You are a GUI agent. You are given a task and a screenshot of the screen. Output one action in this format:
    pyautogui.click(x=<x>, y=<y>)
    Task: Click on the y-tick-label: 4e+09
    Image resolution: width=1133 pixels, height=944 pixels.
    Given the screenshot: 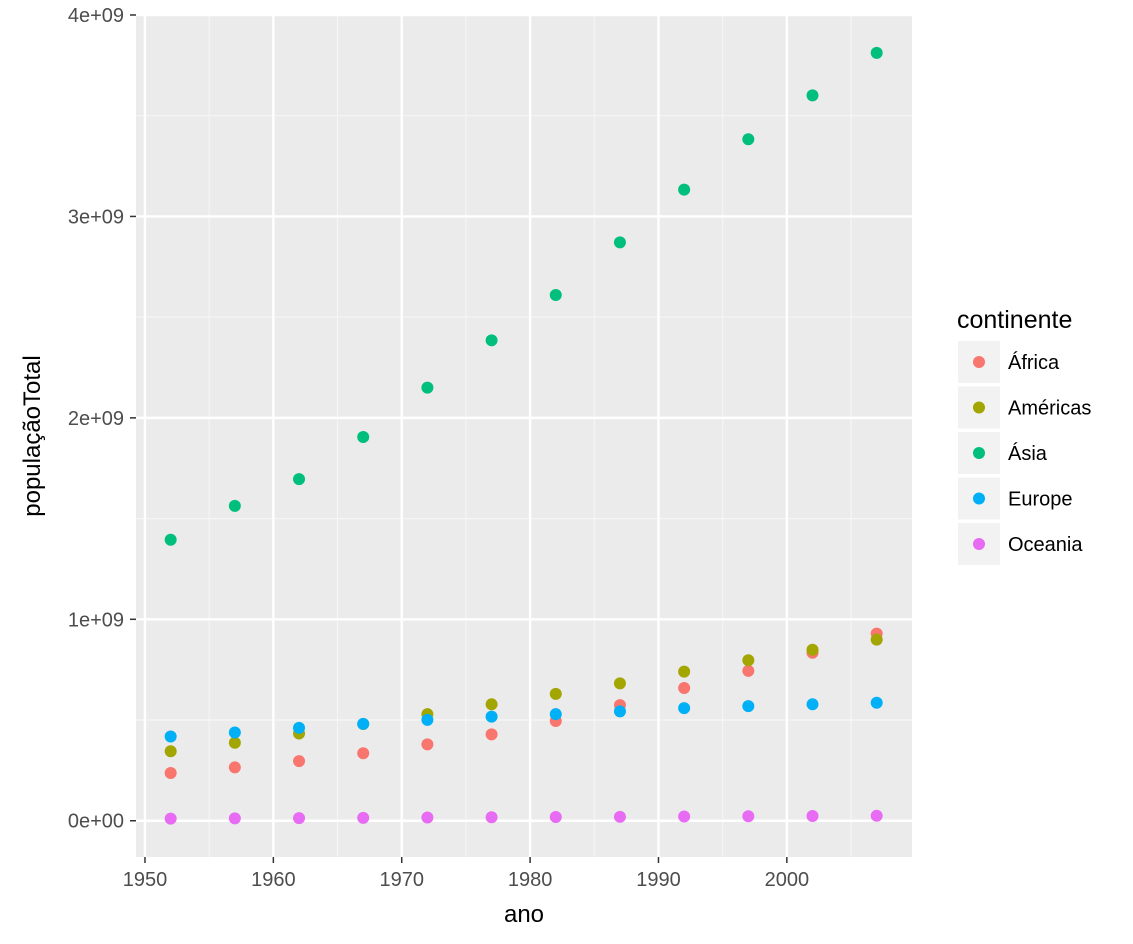 What is the action you would take?
    pyautogui.click(x=96, y=16)
    